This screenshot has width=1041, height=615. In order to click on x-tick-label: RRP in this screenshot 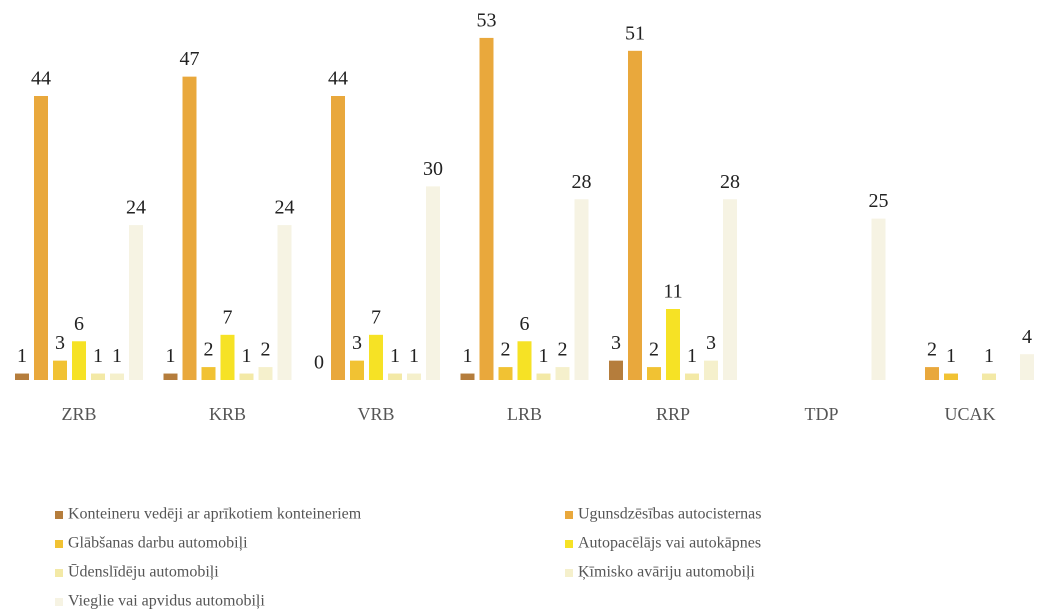, I will do `click(673, 414)`.